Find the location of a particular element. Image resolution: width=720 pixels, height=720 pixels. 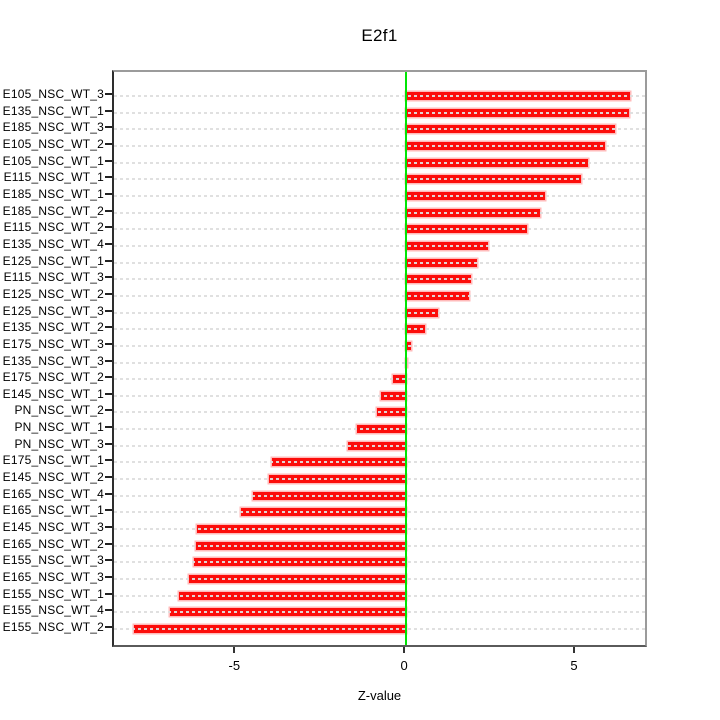

y-axis-label: E165_NSC_WT_1 is located at coordinates (53, 510).